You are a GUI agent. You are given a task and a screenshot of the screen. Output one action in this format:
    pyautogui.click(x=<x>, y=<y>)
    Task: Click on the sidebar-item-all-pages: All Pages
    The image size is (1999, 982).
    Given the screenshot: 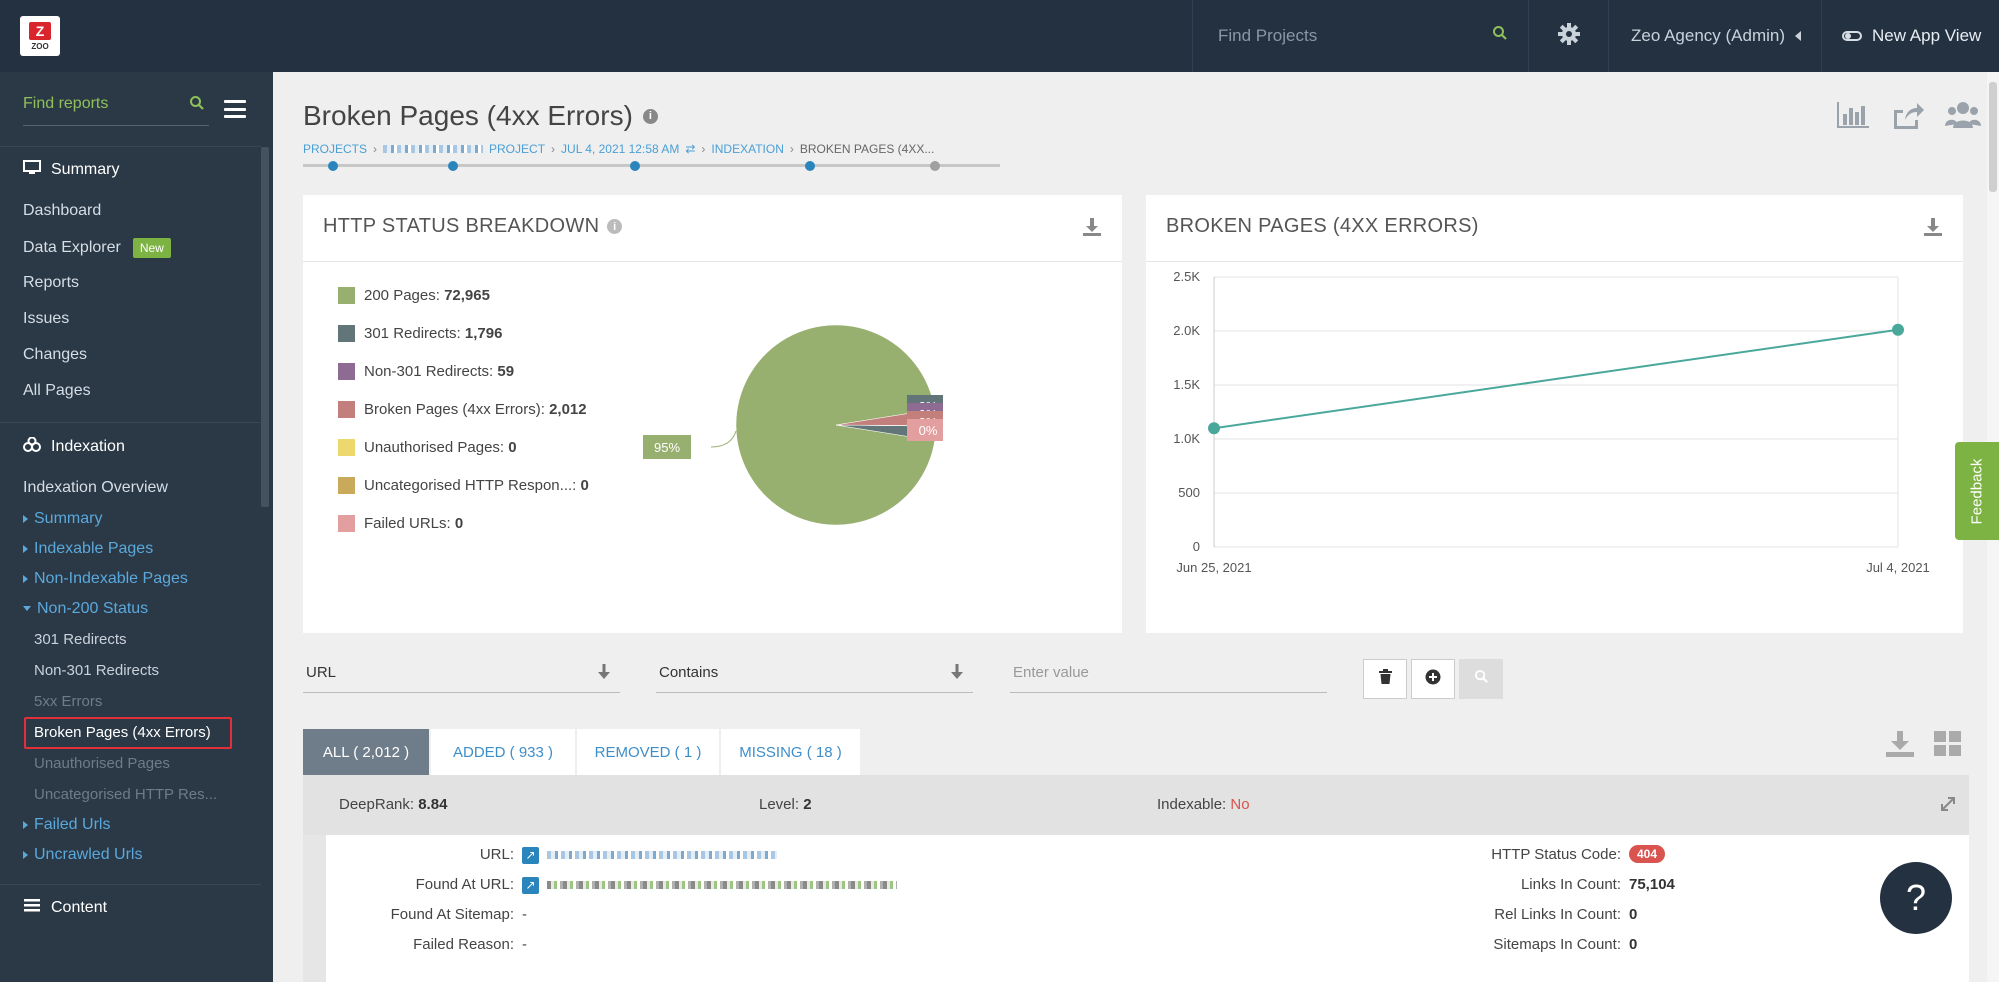 What is the action you would take?
    pyautogui.click(x=57, y=390)
    